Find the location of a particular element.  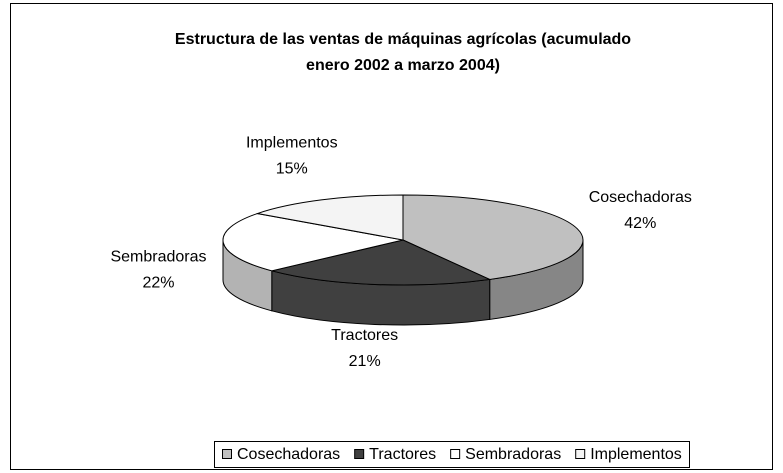

slice-value-label: 22% is located at coordinates (158, 283).